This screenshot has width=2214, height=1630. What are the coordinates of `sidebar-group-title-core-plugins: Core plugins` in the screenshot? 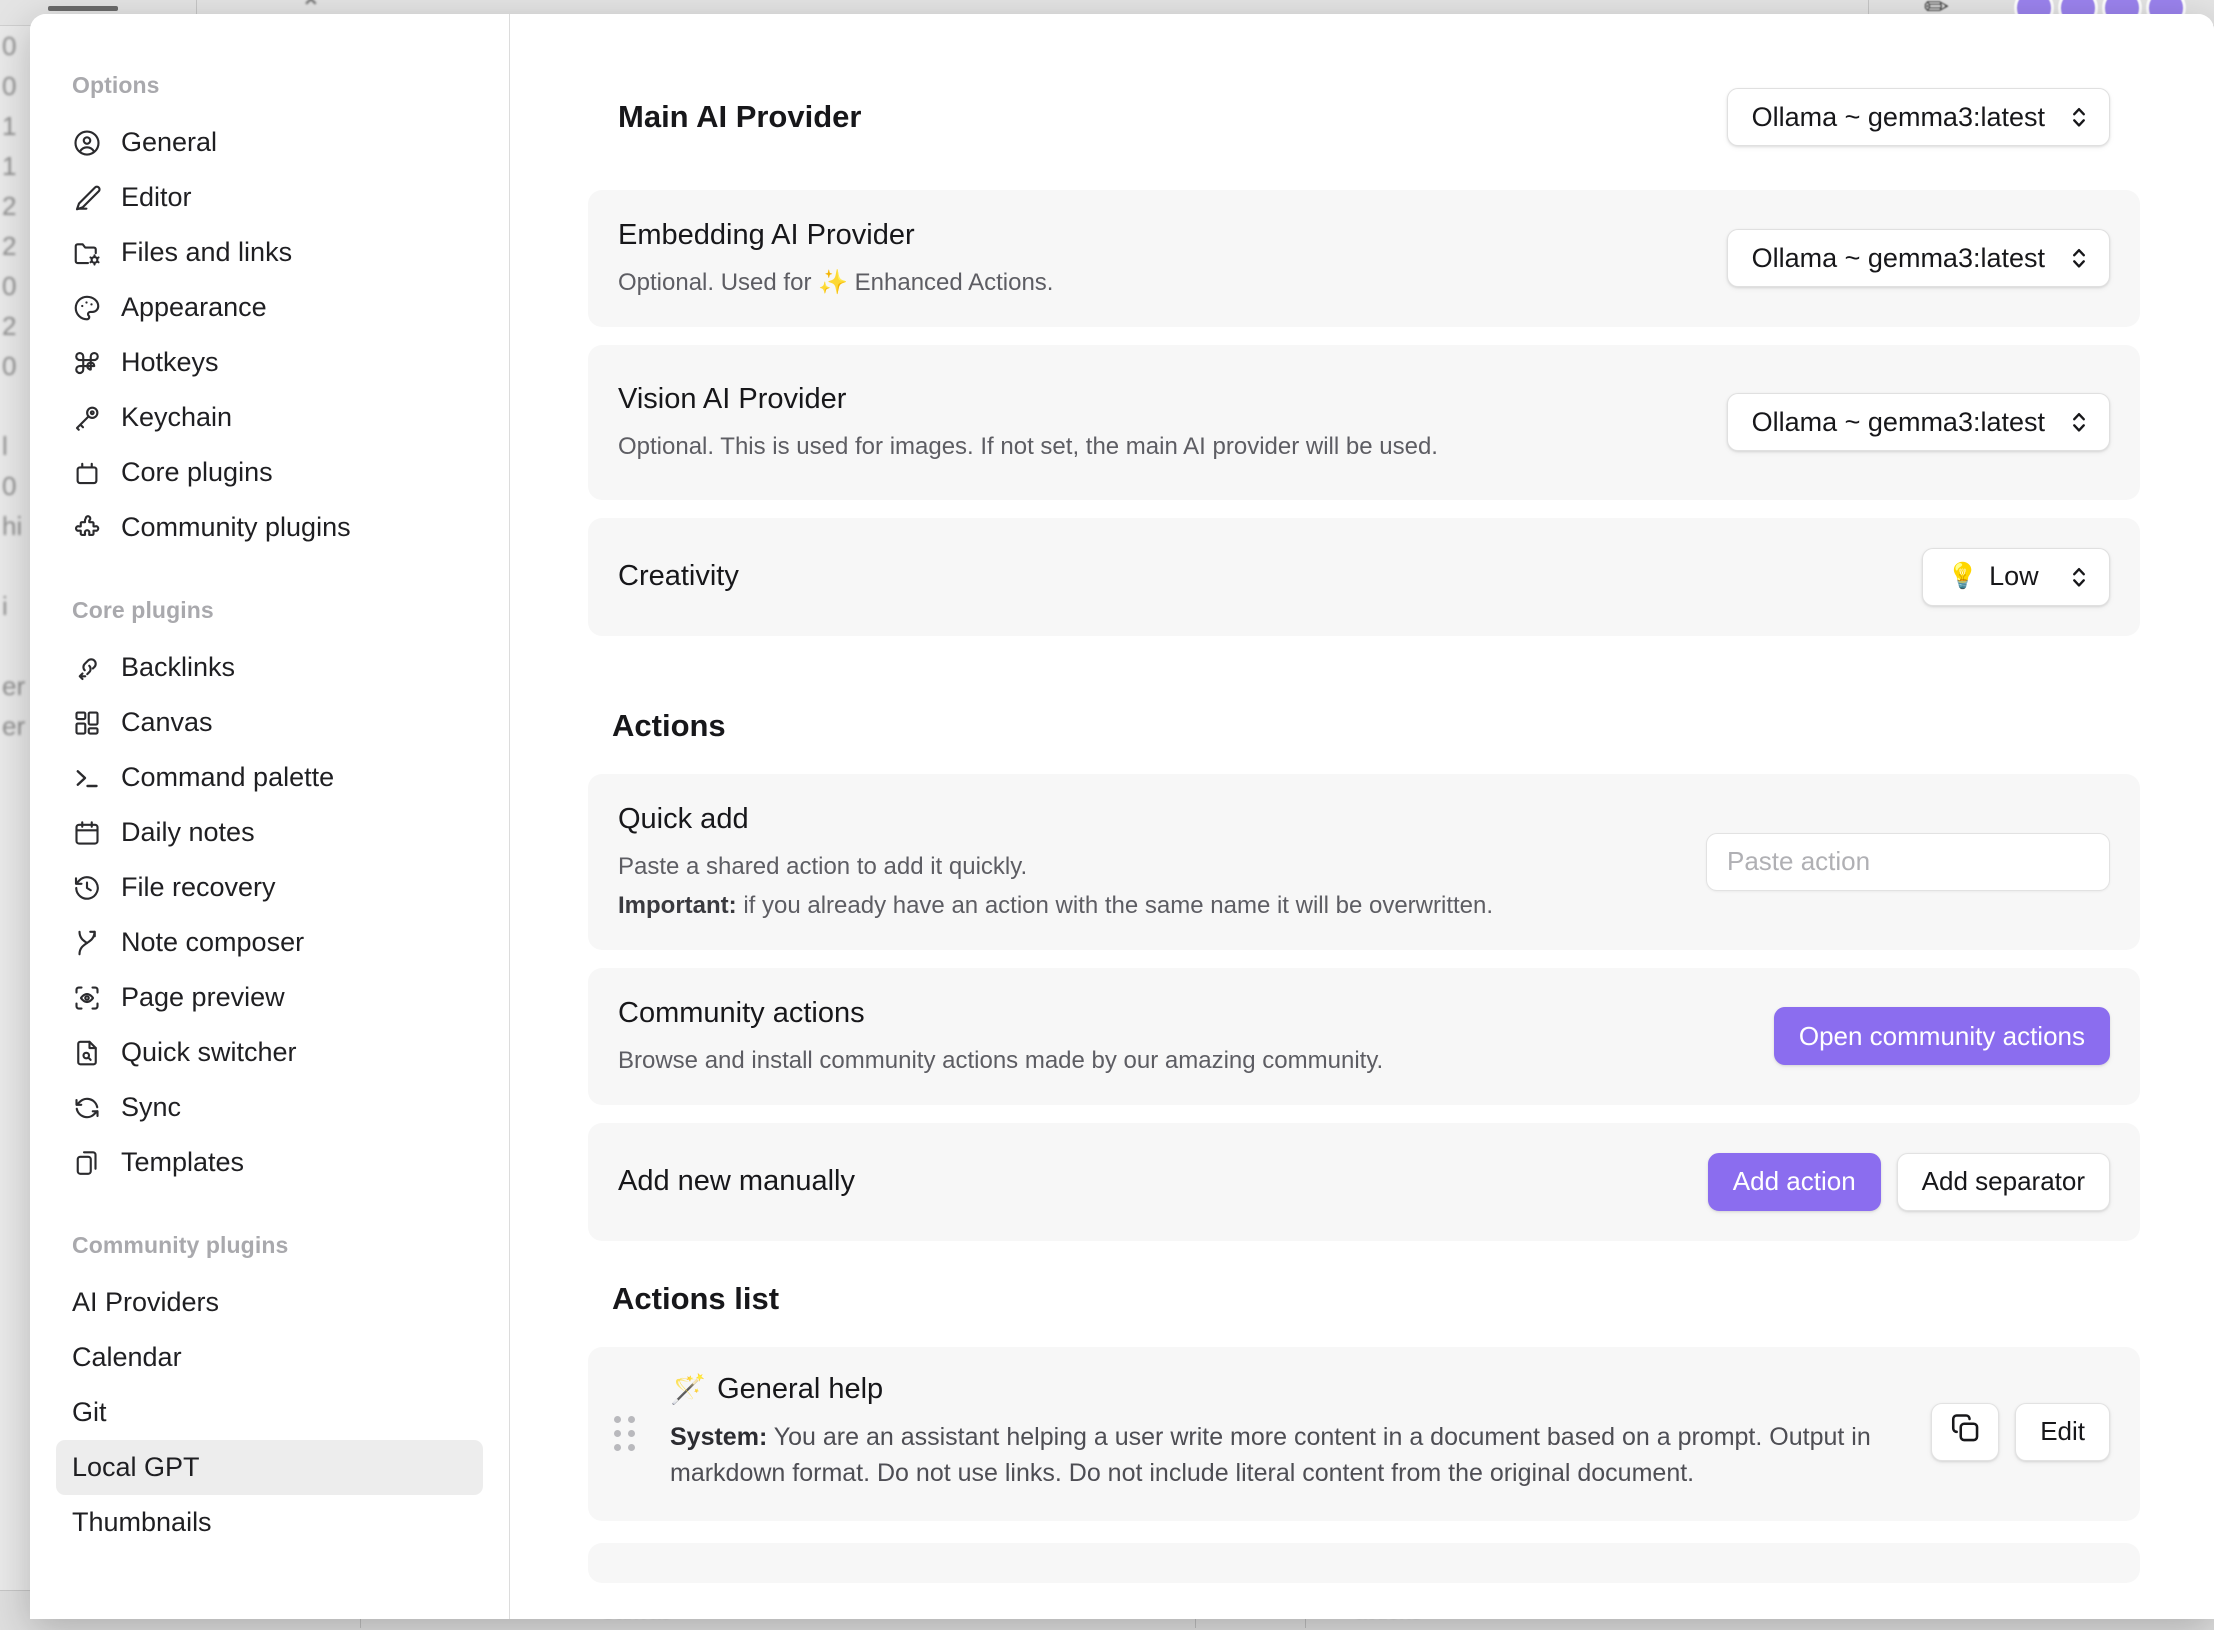 It's located at (143, 610).